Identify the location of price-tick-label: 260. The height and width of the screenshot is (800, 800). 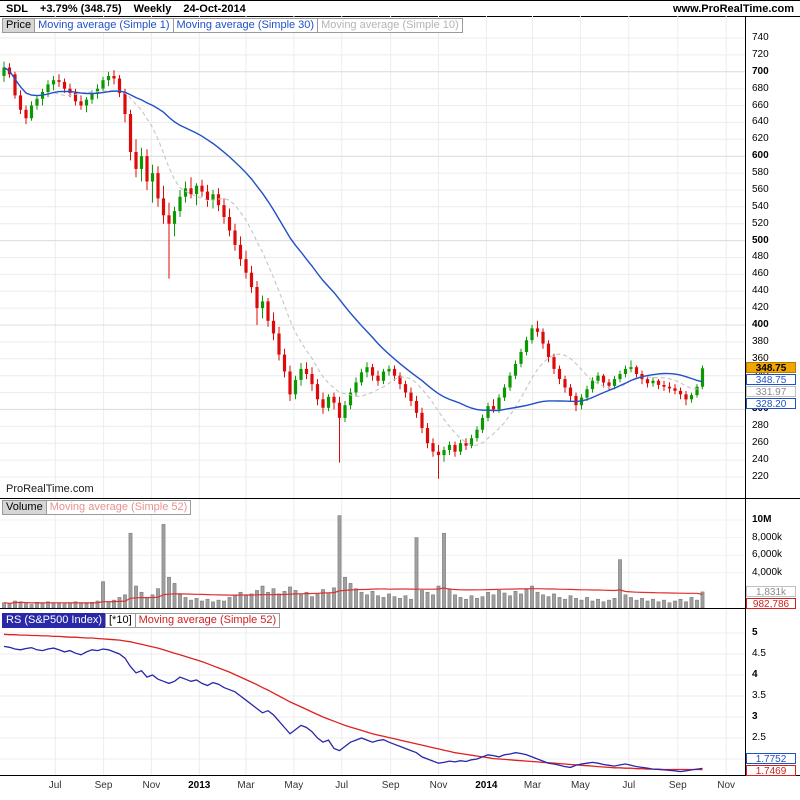
(760, 443).